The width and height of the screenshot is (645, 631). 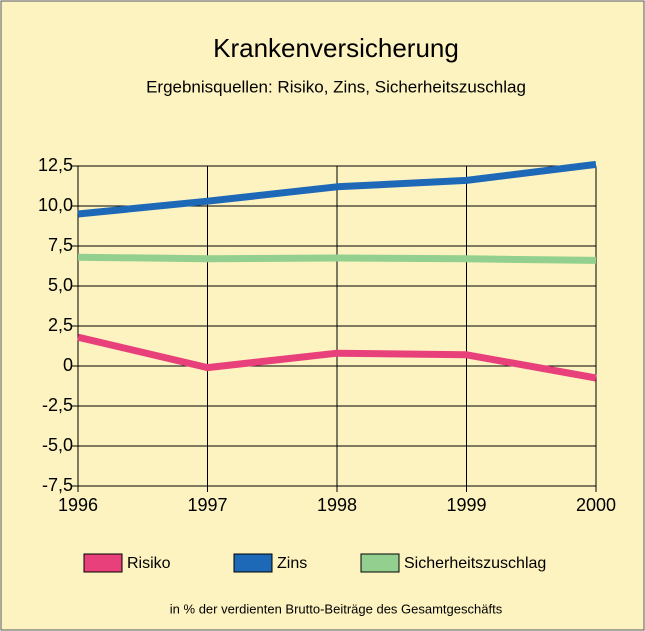 I want to click on x-tick-label: 1997, so click(x=207, y=505).